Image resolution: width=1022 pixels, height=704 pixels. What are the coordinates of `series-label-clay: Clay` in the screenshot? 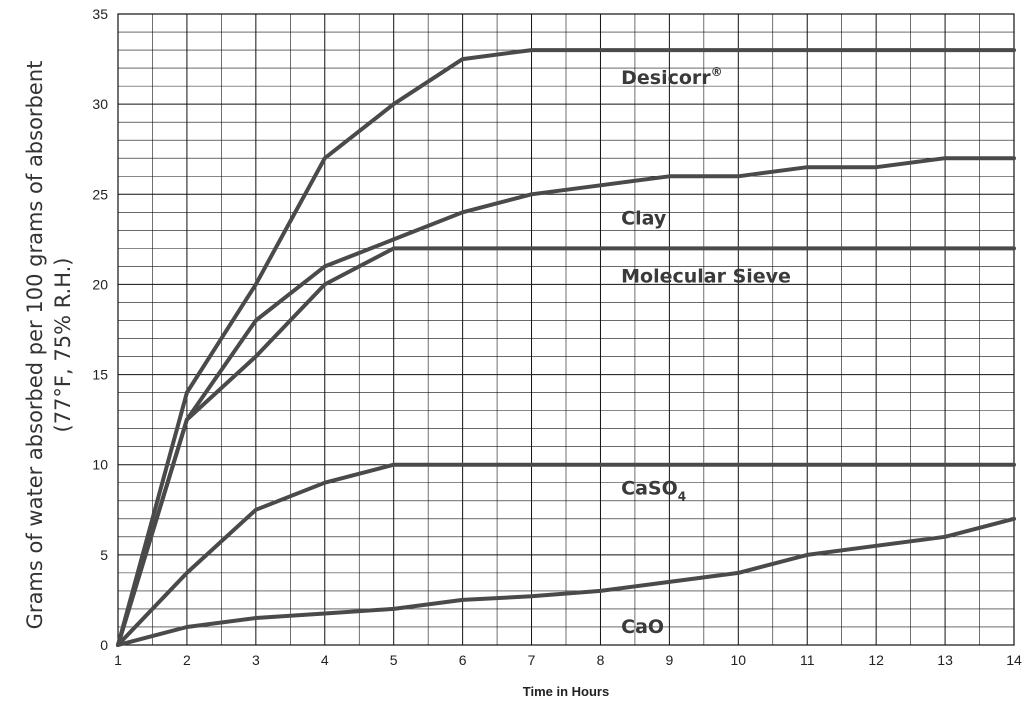 It's located at (644, 218).